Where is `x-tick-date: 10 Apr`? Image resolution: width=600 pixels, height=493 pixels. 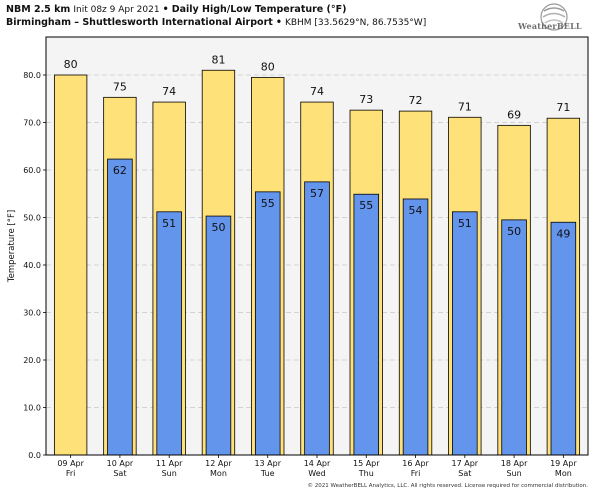 x-tick-date: 10 Apr is located at coordinates (120, 463).